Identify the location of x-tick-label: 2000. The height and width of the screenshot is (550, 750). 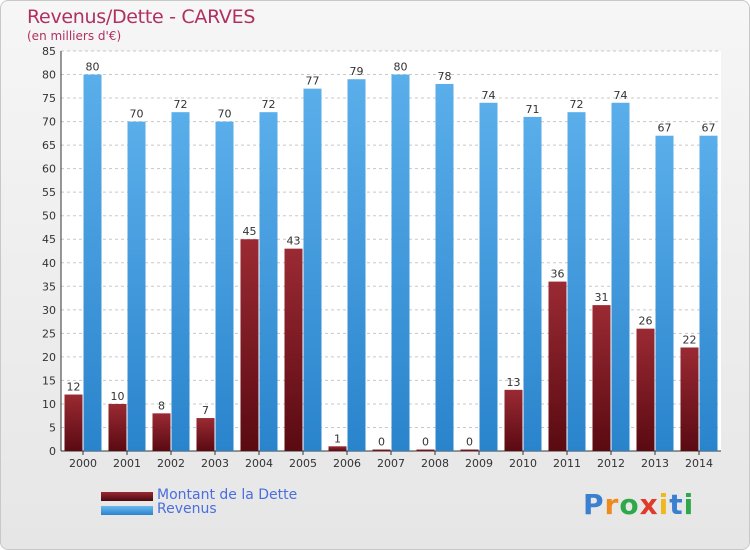
(83, 463).